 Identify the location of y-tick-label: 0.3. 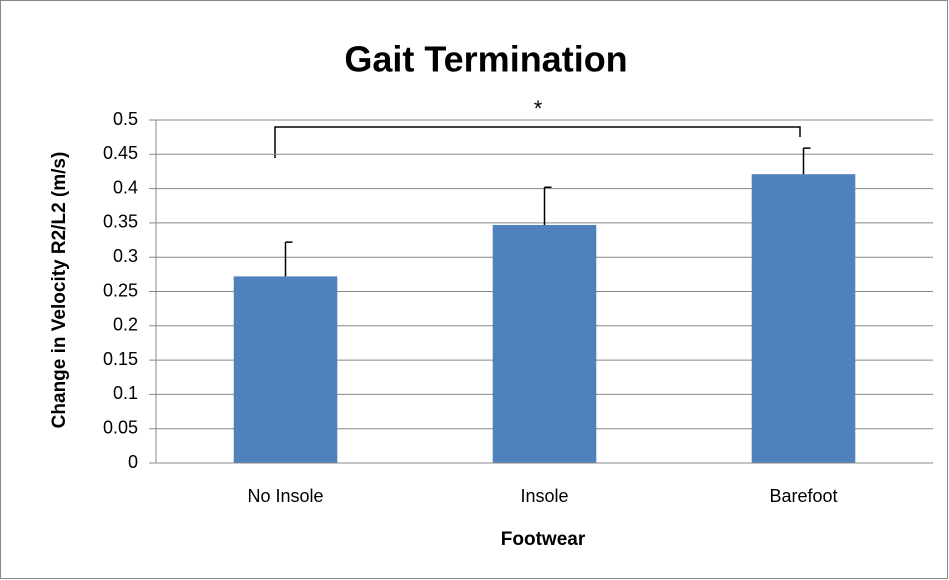
(125, 256).